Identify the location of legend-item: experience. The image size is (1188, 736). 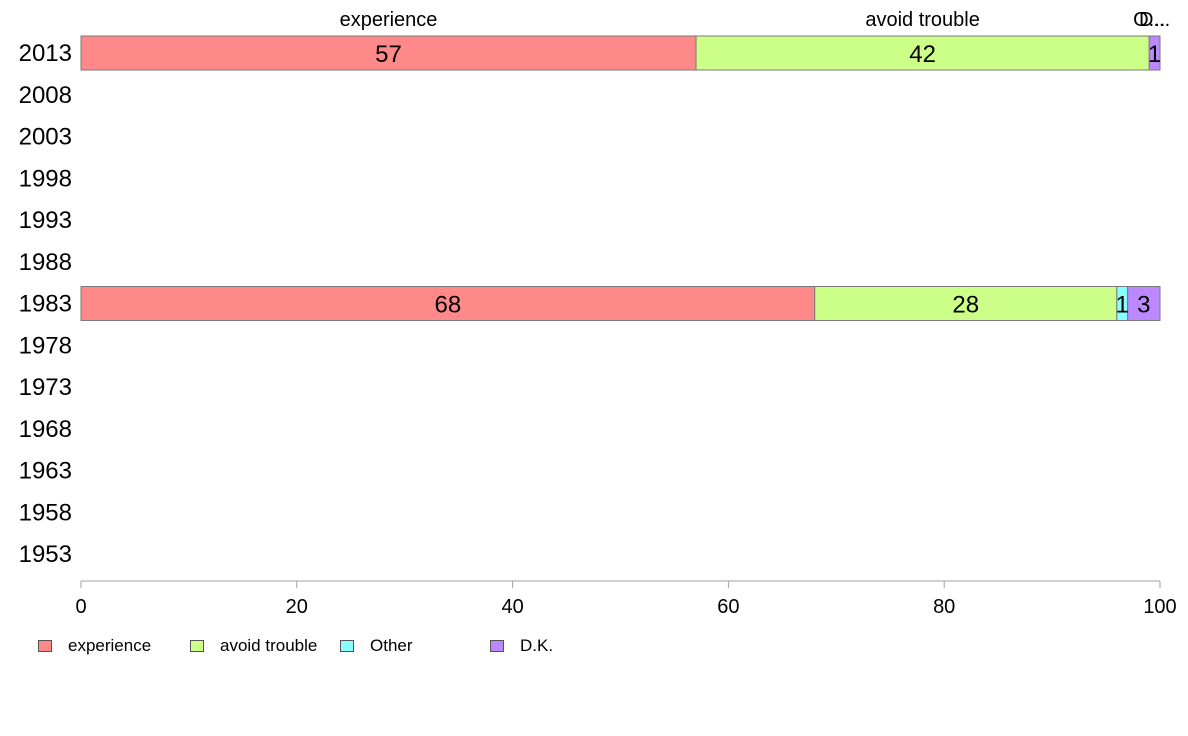
(94, 646).